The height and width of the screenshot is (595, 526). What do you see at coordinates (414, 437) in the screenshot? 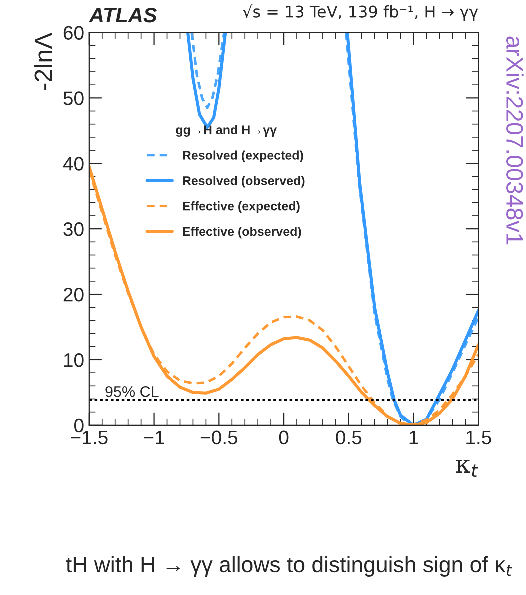
I see `x-tick-label: 1` at bounding box center [414, 437].